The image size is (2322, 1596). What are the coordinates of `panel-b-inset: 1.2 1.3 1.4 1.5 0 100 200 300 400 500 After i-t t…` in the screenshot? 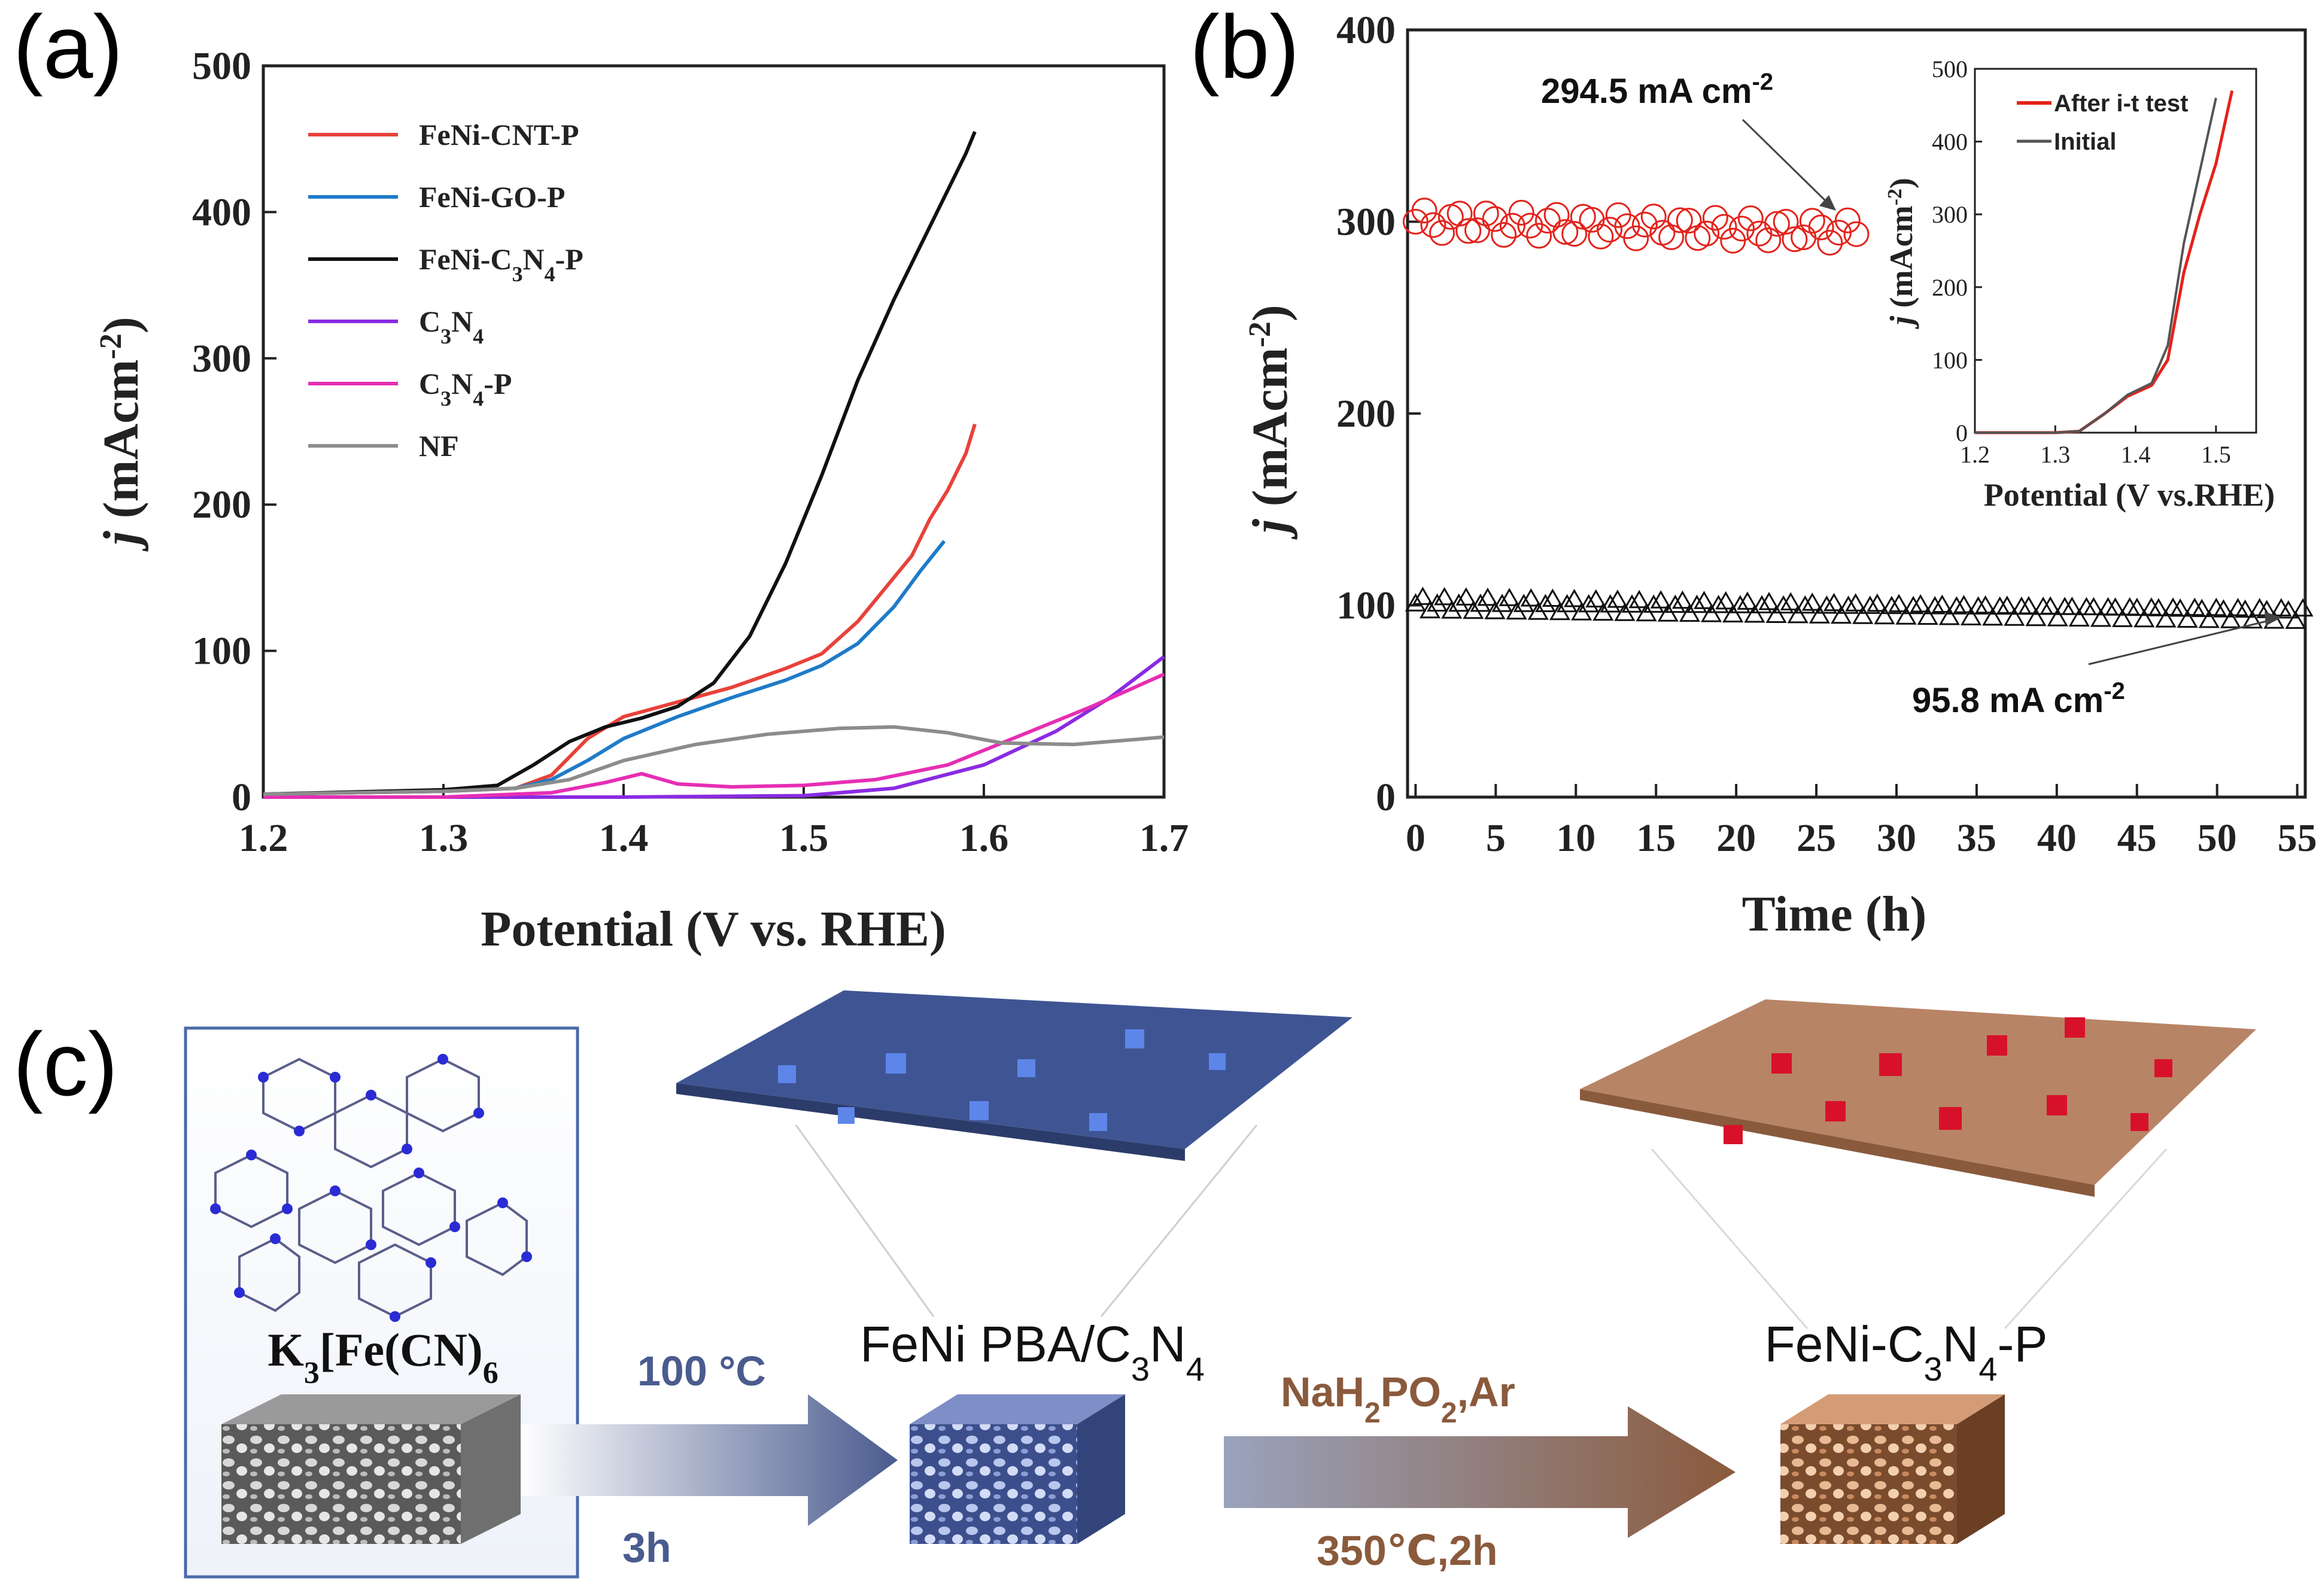 It's located at (2079, 284).